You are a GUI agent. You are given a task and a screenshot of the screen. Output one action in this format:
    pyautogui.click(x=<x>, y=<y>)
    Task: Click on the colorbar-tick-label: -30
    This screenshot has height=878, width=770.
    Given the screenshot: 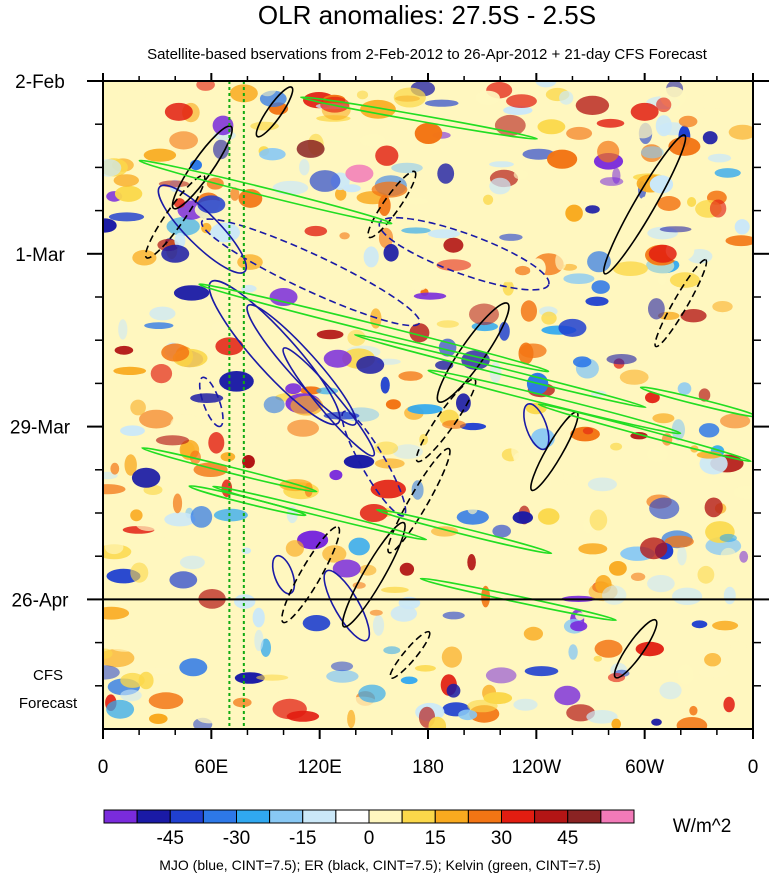 What is the action you would take?
    pyautogui.click(x=236, y=838)
    